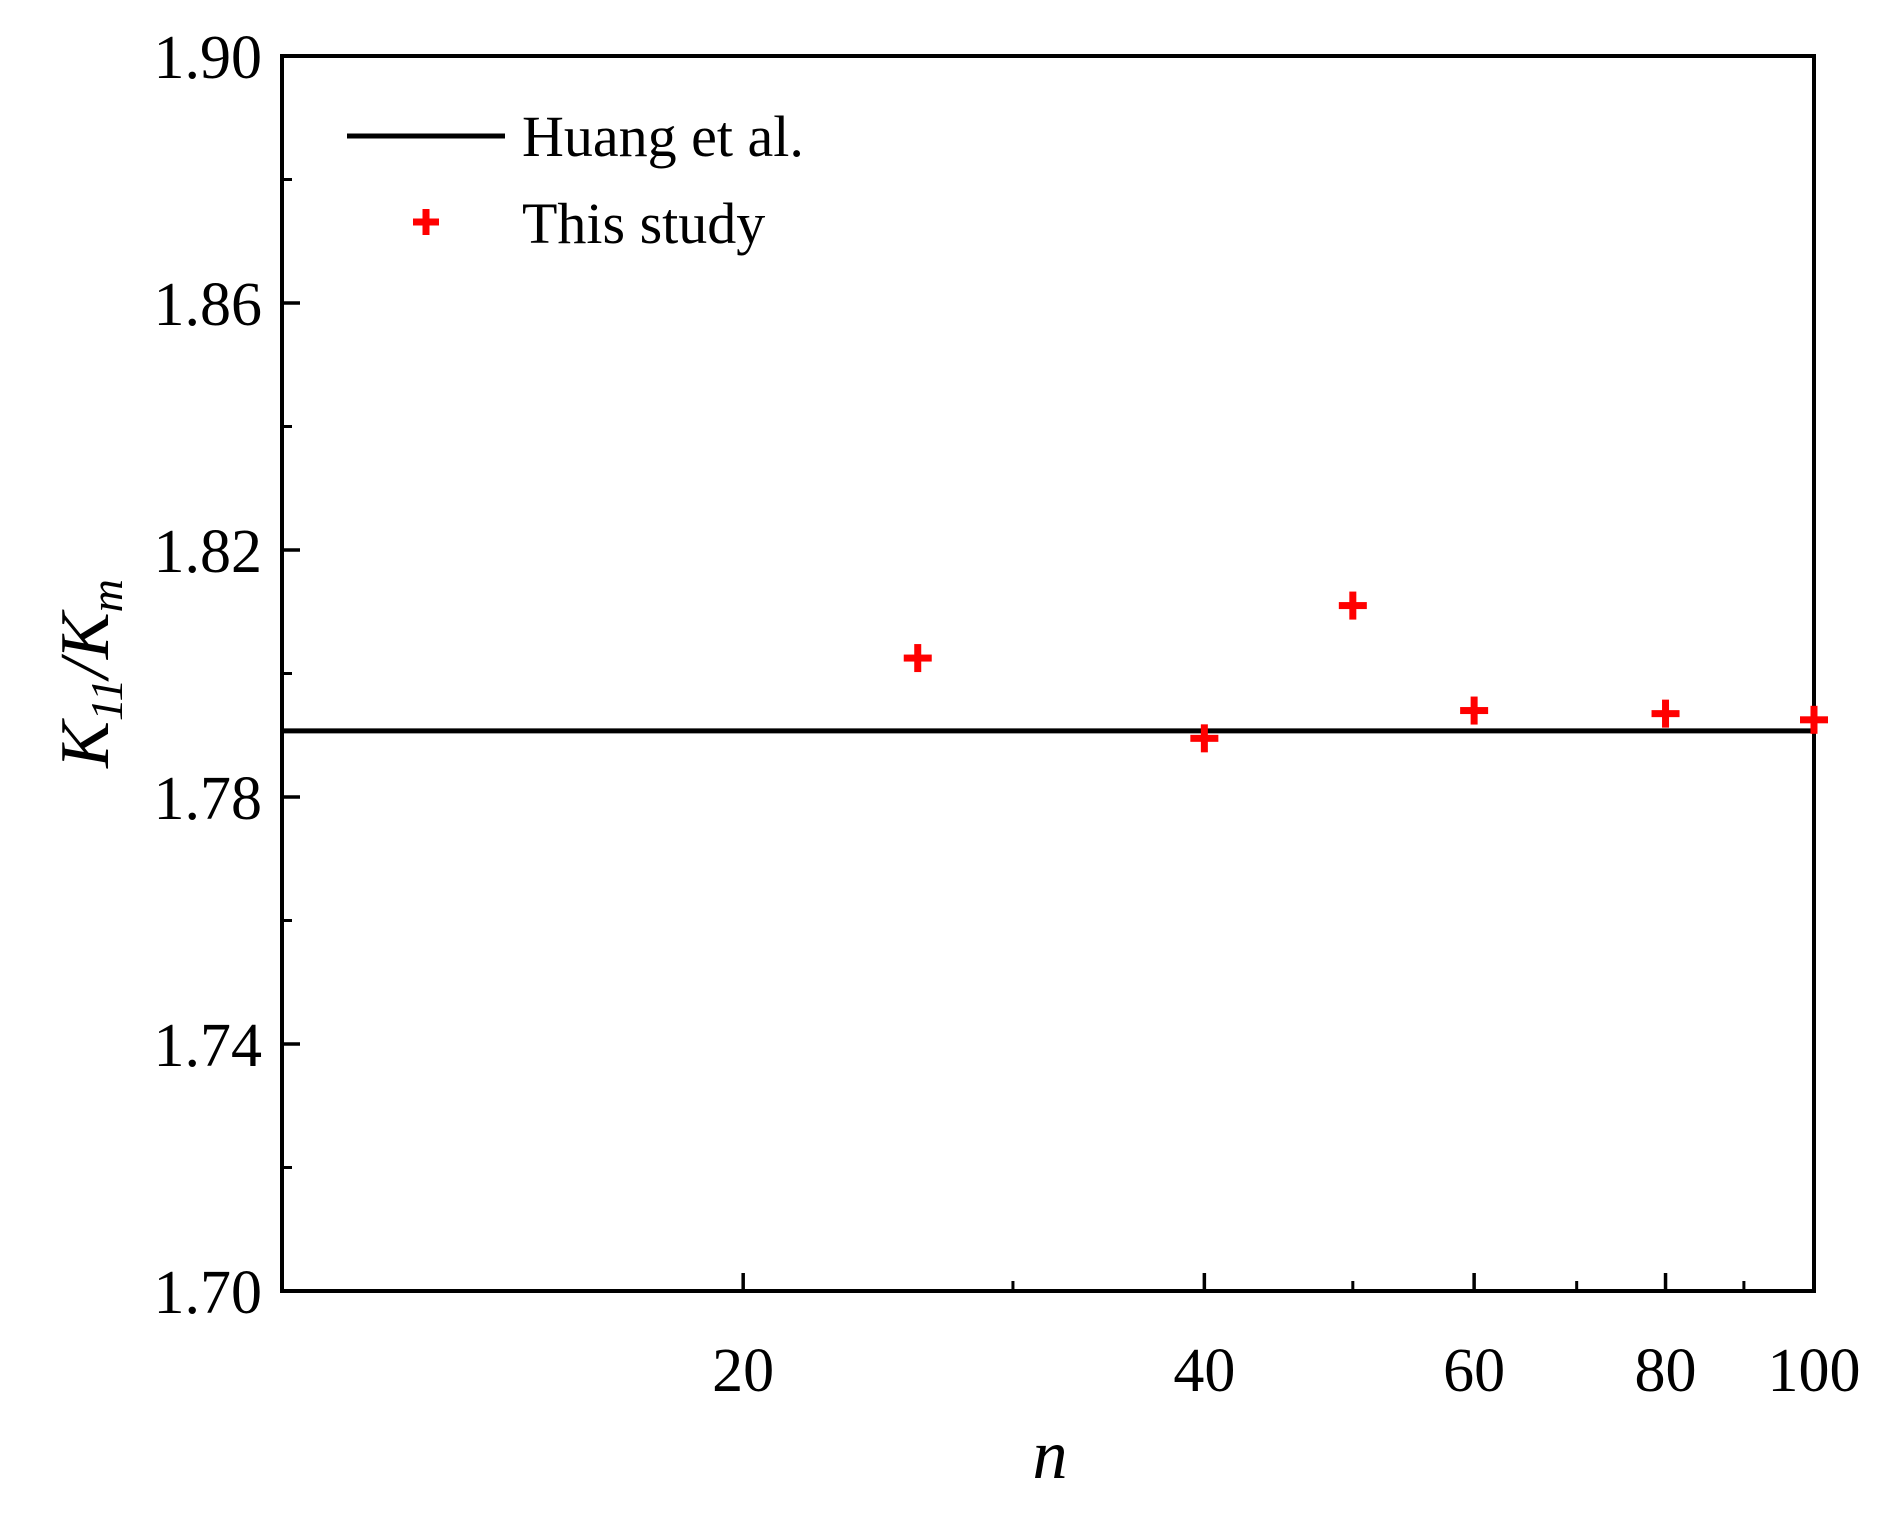  What do you see at coordinates (85, 743) in the screenshot?
I see `y-axis-title-part-1: K` at bounding box center [85, 743].